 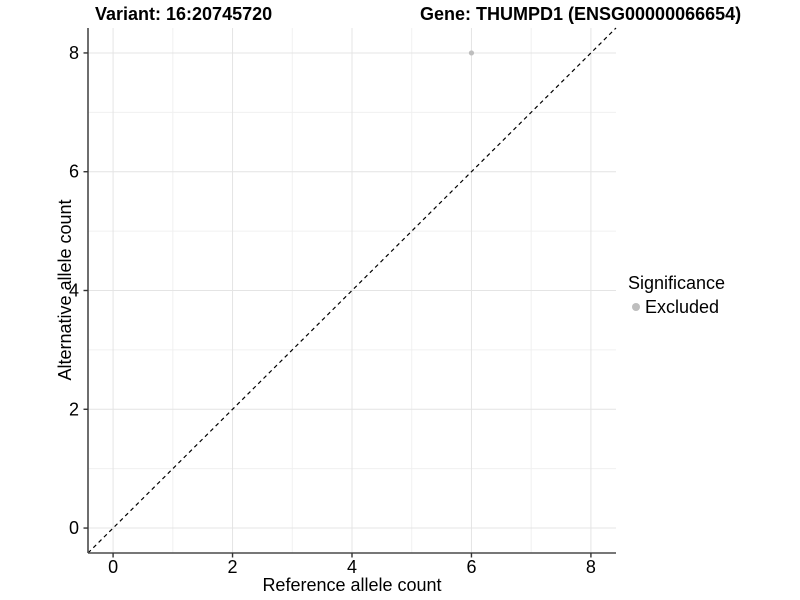 I want to click on y-axis-title: Alternative allele count, so click(x=65, y=290).